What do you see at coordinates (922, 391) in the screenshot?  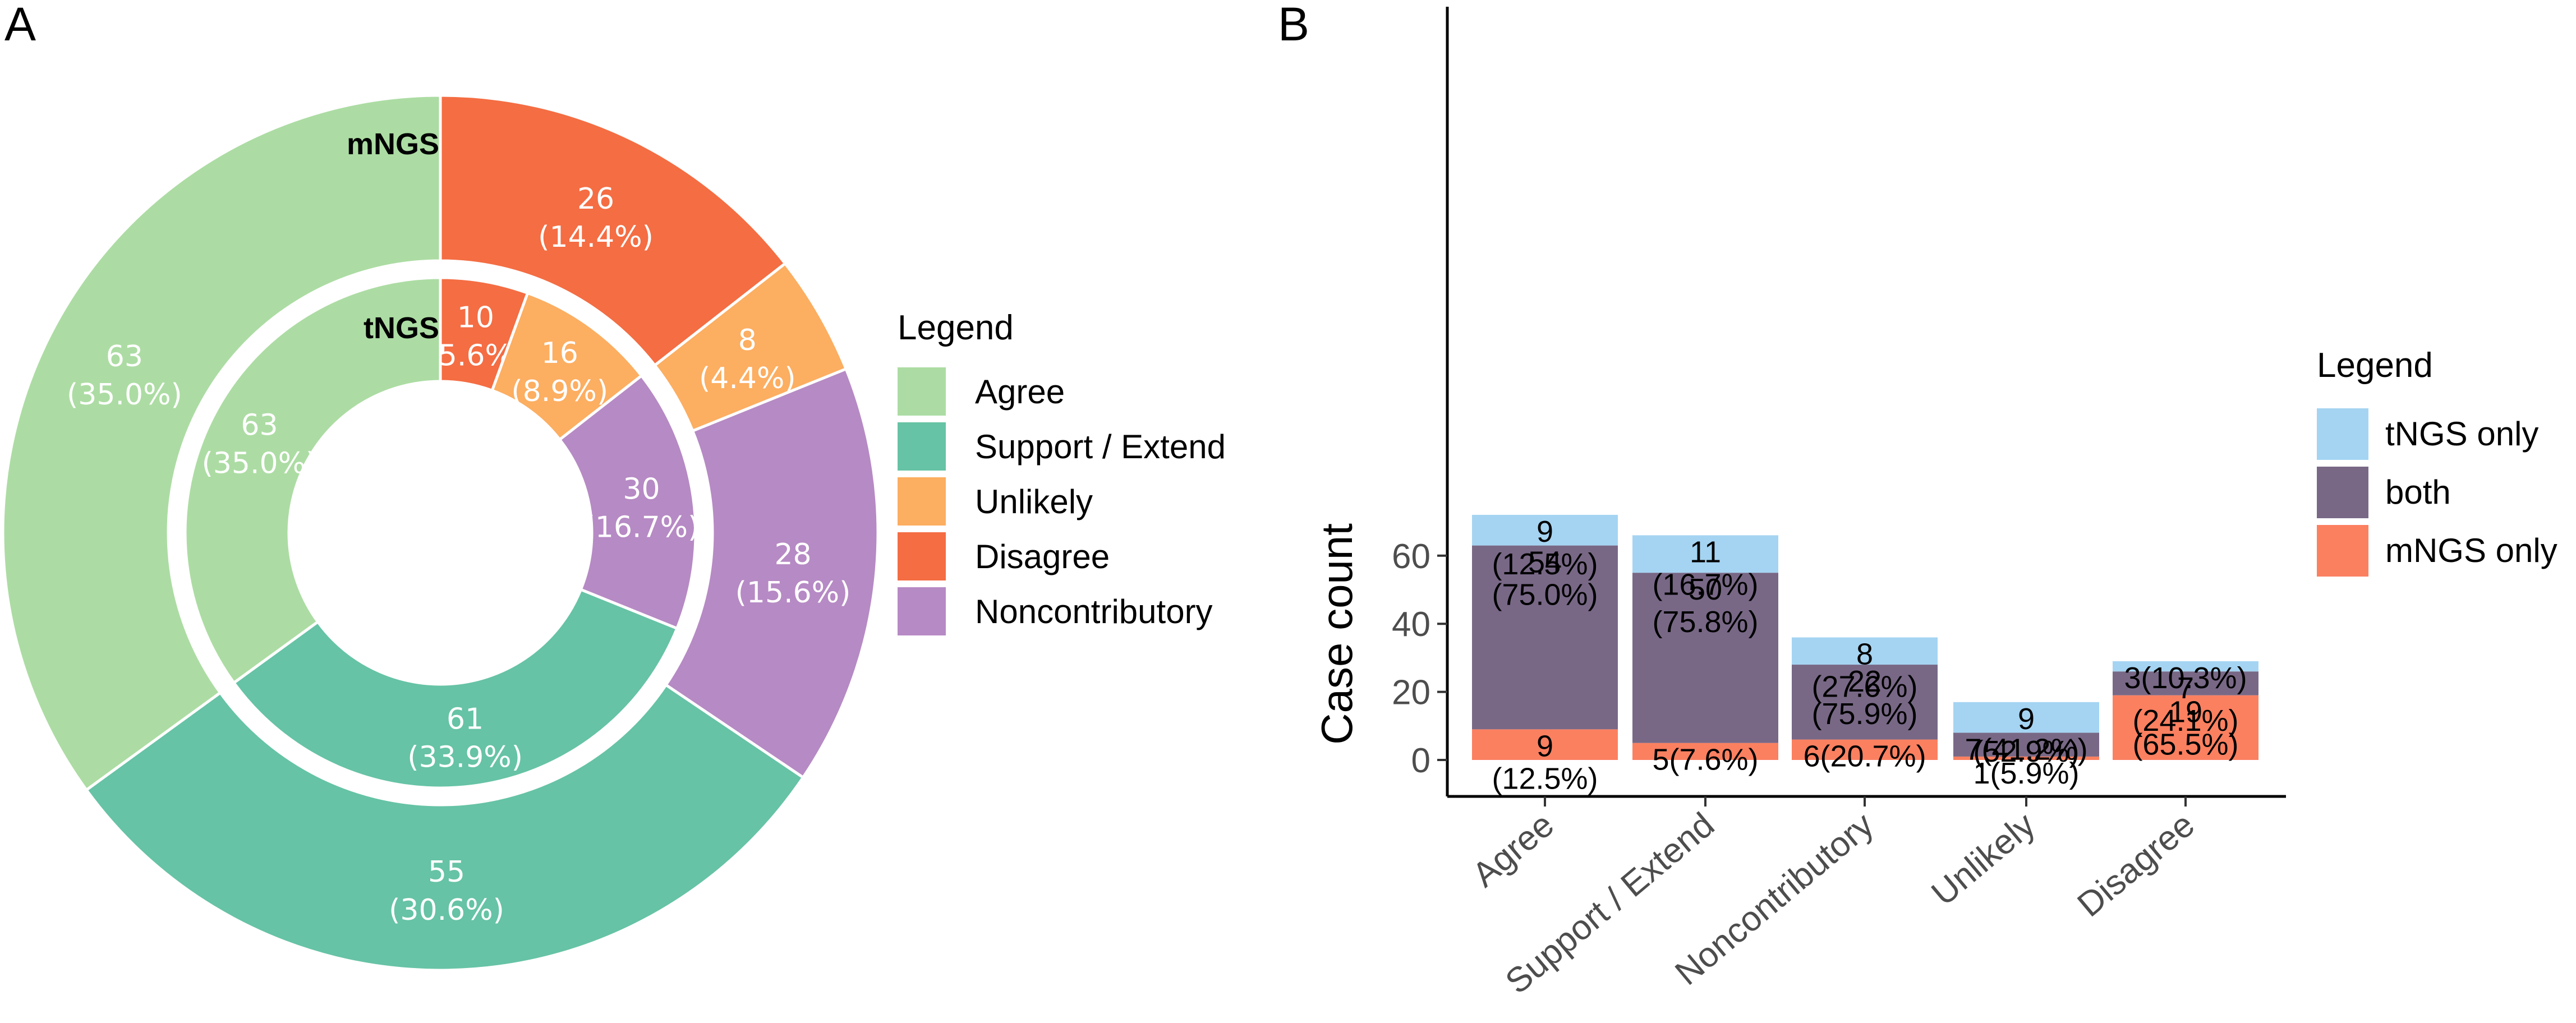 I see `donut-legend-key-agree` at bounding box center [922, 391].